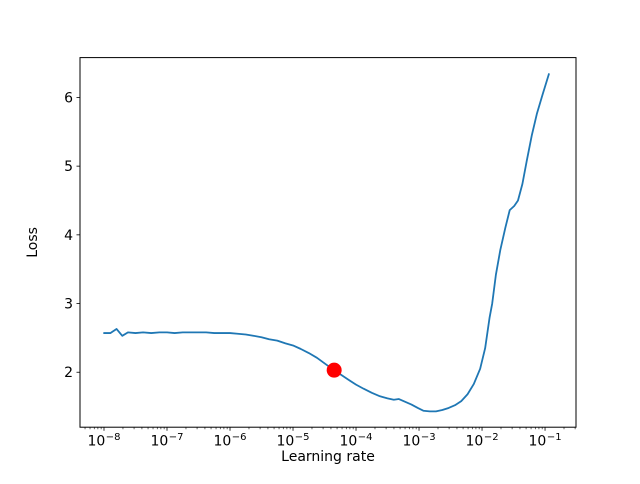 This screenshot has width=640, height=484. Describe the element at coordinates (68, 167) in the screenshot. I see `y-tick-label: 5` at that location.